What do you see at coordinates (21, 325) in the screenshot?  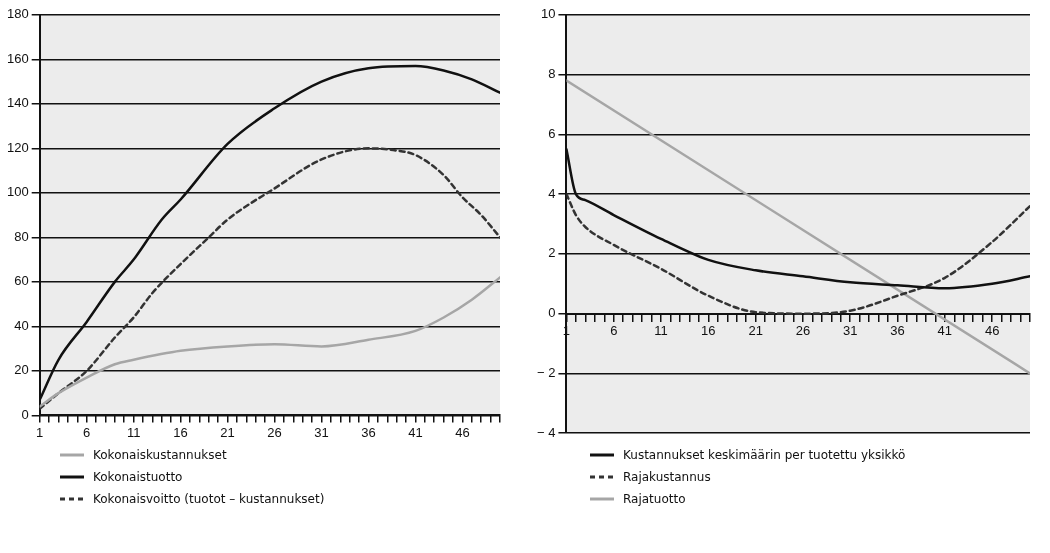 I see `y-tick-label: 40` at bounding box center [21, 325].